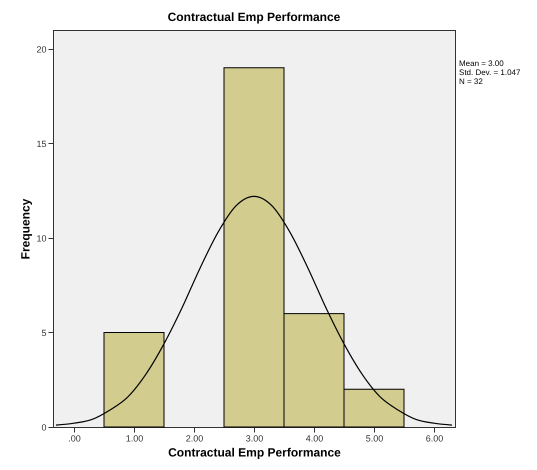 This screenshot has width=537, height=470. I want to click on text: N = 32, so click(471, 81).